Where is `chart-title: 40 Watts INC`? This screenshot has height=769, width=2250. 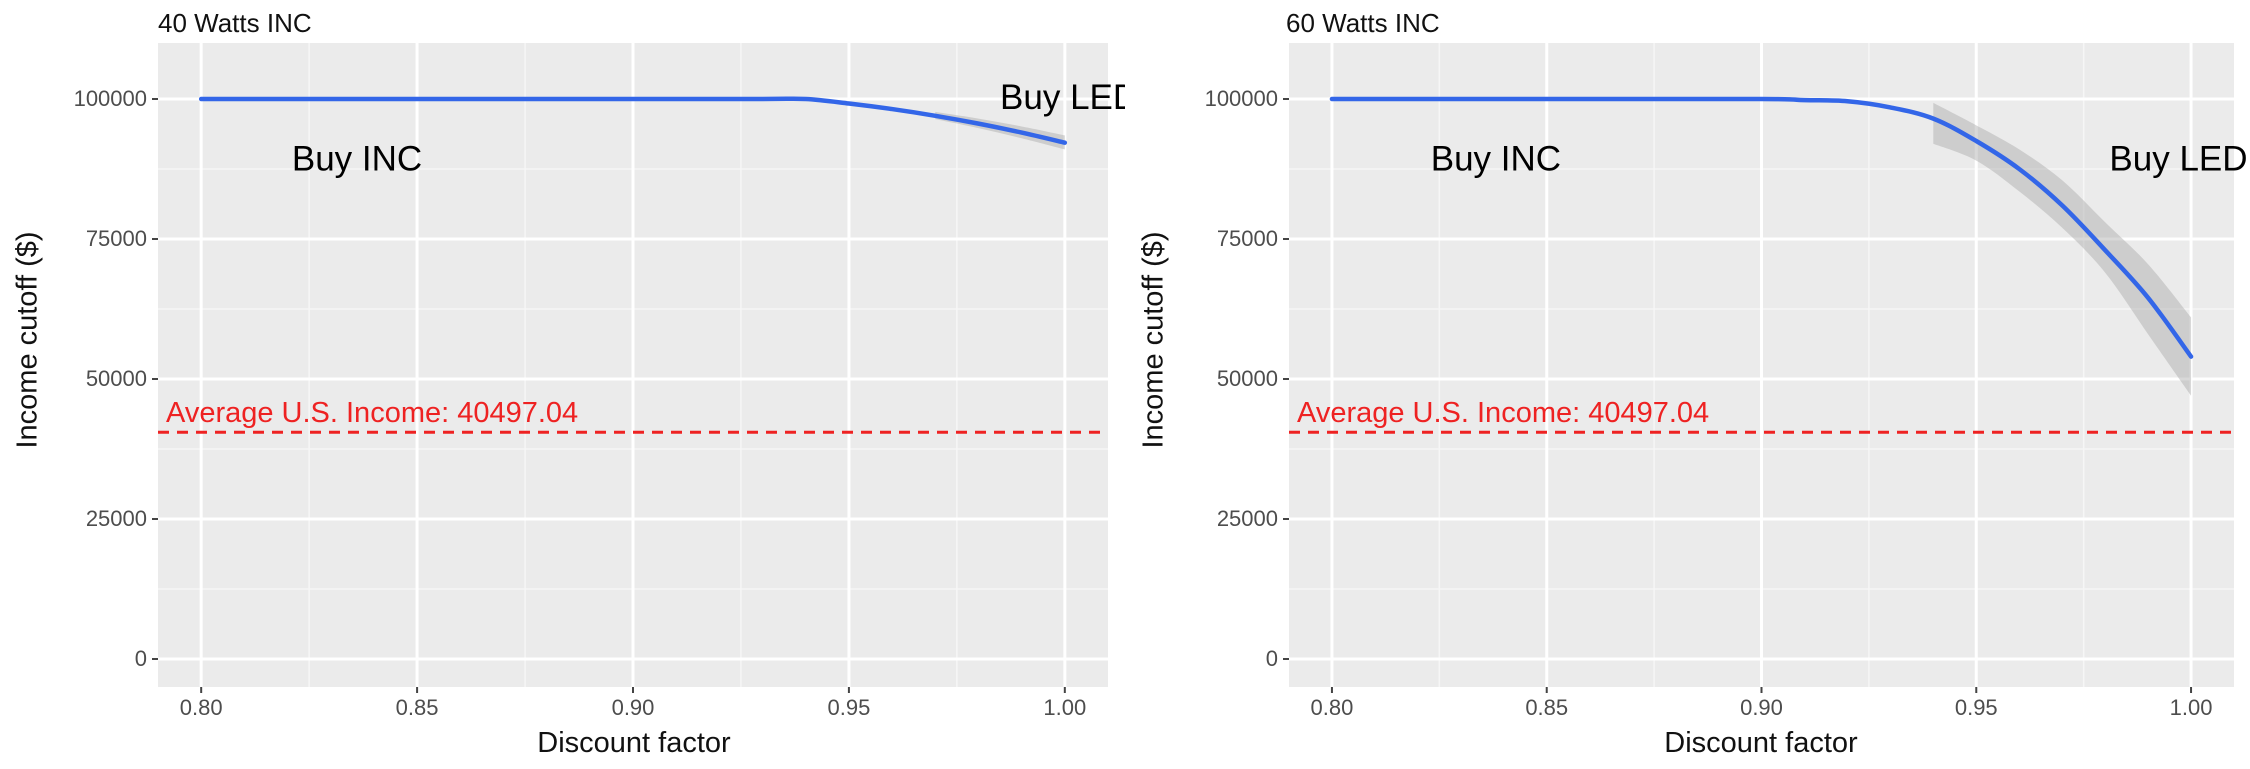 chart-title: 40 Watts INC is located at coordinates (235, 23).